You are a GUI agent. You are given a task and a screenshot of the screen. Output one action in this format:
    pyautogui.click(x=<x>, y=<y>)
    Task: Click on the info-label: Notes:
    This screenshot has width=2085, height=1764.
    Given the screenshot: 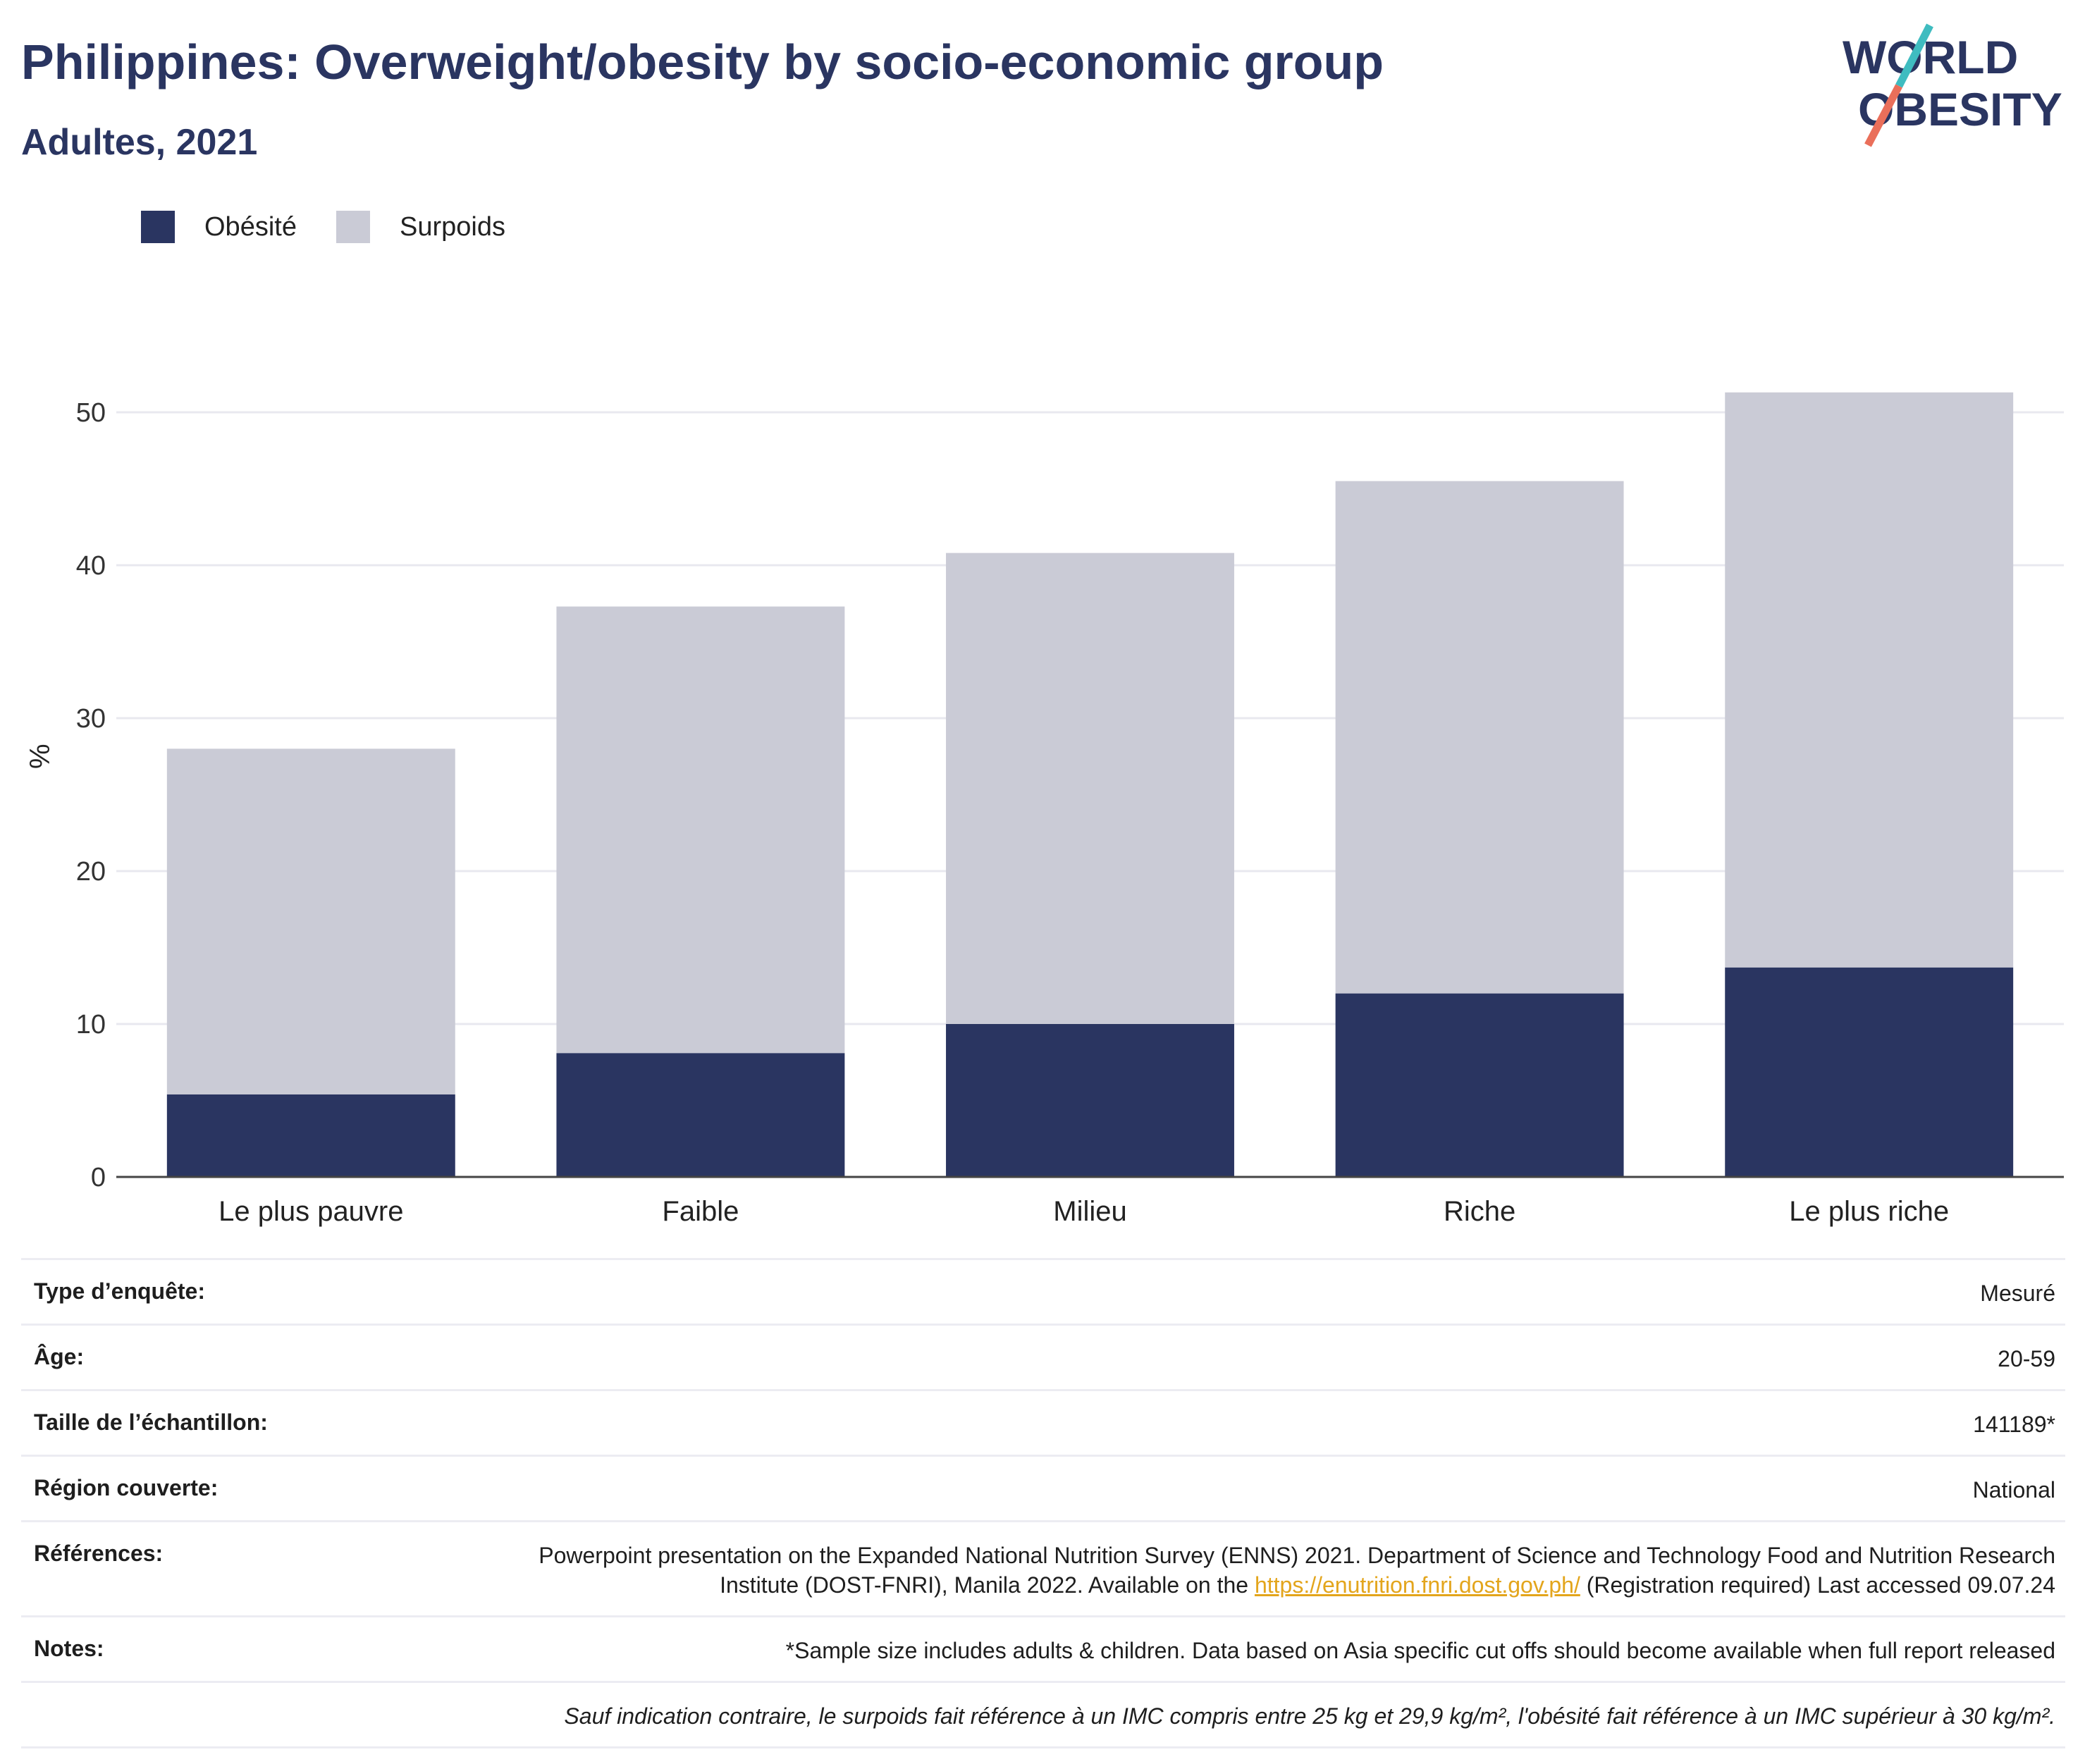 What is the action you would take?
    pyautogui.click(x=69, y=1648)
    